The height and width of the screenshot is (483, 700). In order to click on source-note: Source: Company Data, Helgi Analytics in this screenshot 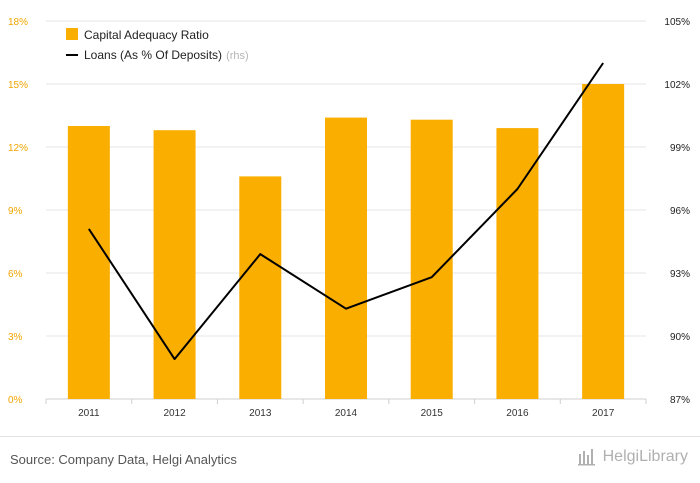, I will do `click(123, 459)`.